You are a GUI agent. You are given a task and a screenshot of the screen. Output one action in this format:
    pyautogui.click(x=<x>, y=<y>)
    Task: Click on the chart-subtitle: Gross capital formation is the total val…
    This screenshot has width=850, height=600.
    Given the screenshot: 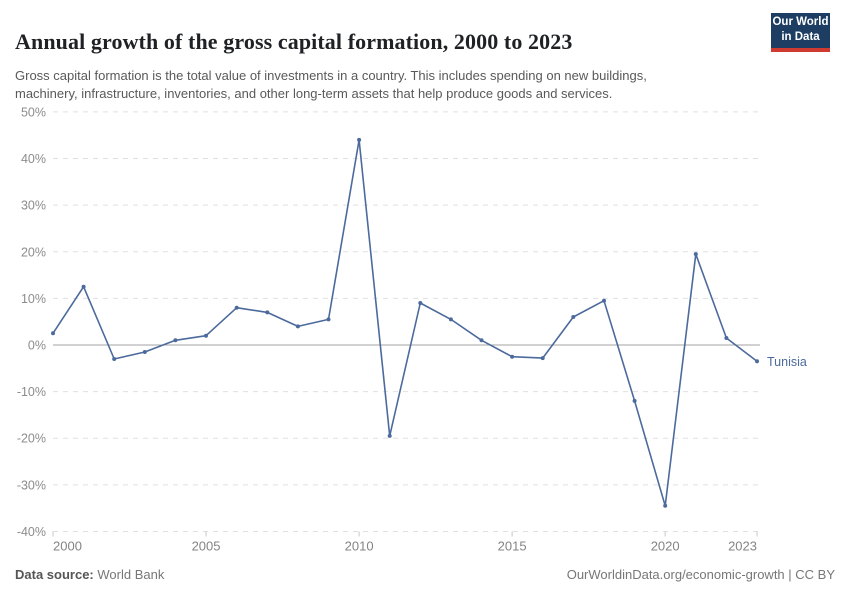 What is the action you would take?
    pyautogui.click(x=395, y=85)
    